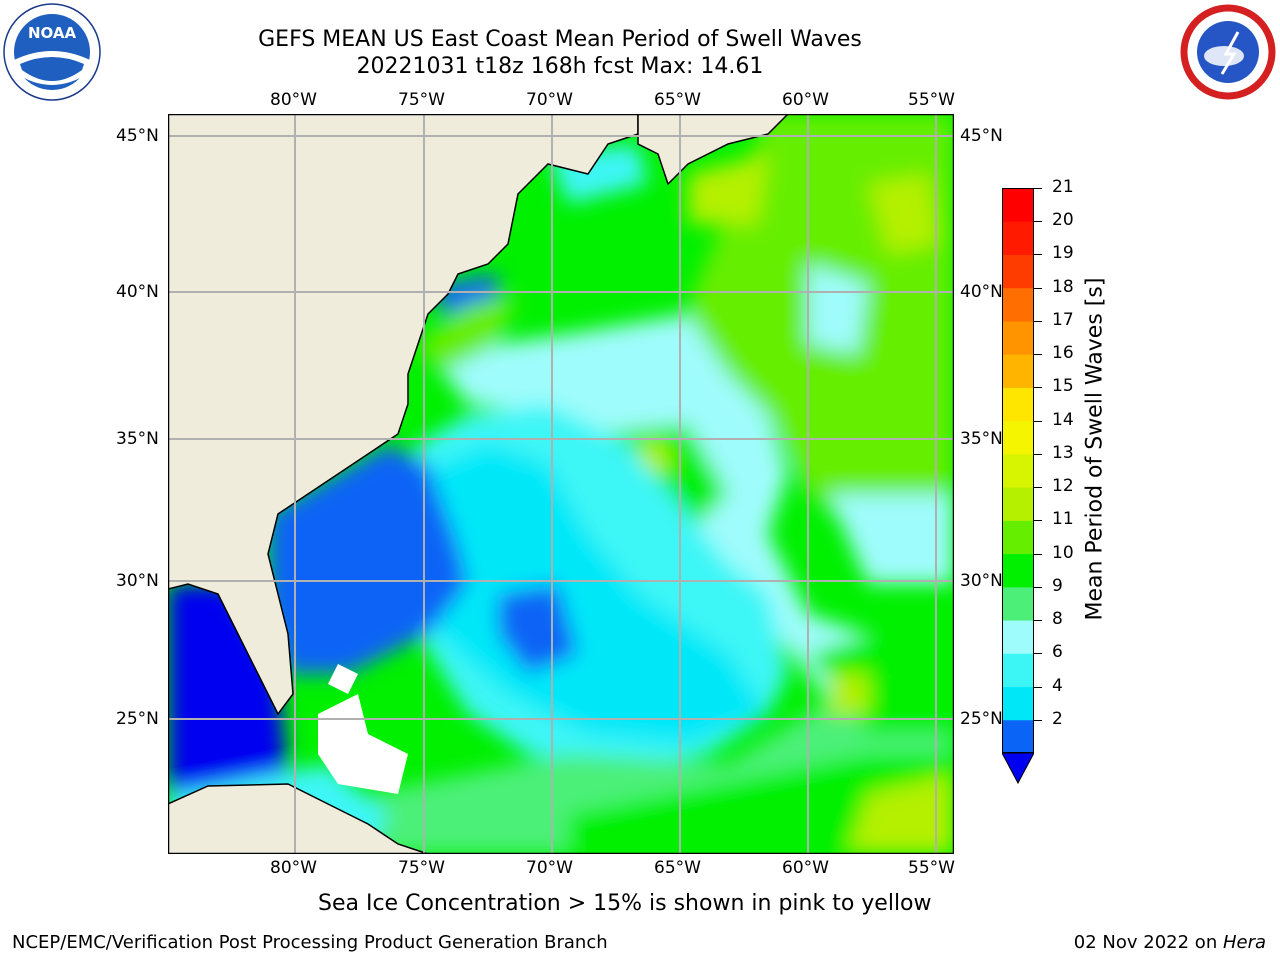 The height and width of the screenshot is (960, 1280). What do you see at coordinates (805, 868) in the screenshot?
I see `lon-label-bottom-60w: 60°W` at bounding box center [805, 868].